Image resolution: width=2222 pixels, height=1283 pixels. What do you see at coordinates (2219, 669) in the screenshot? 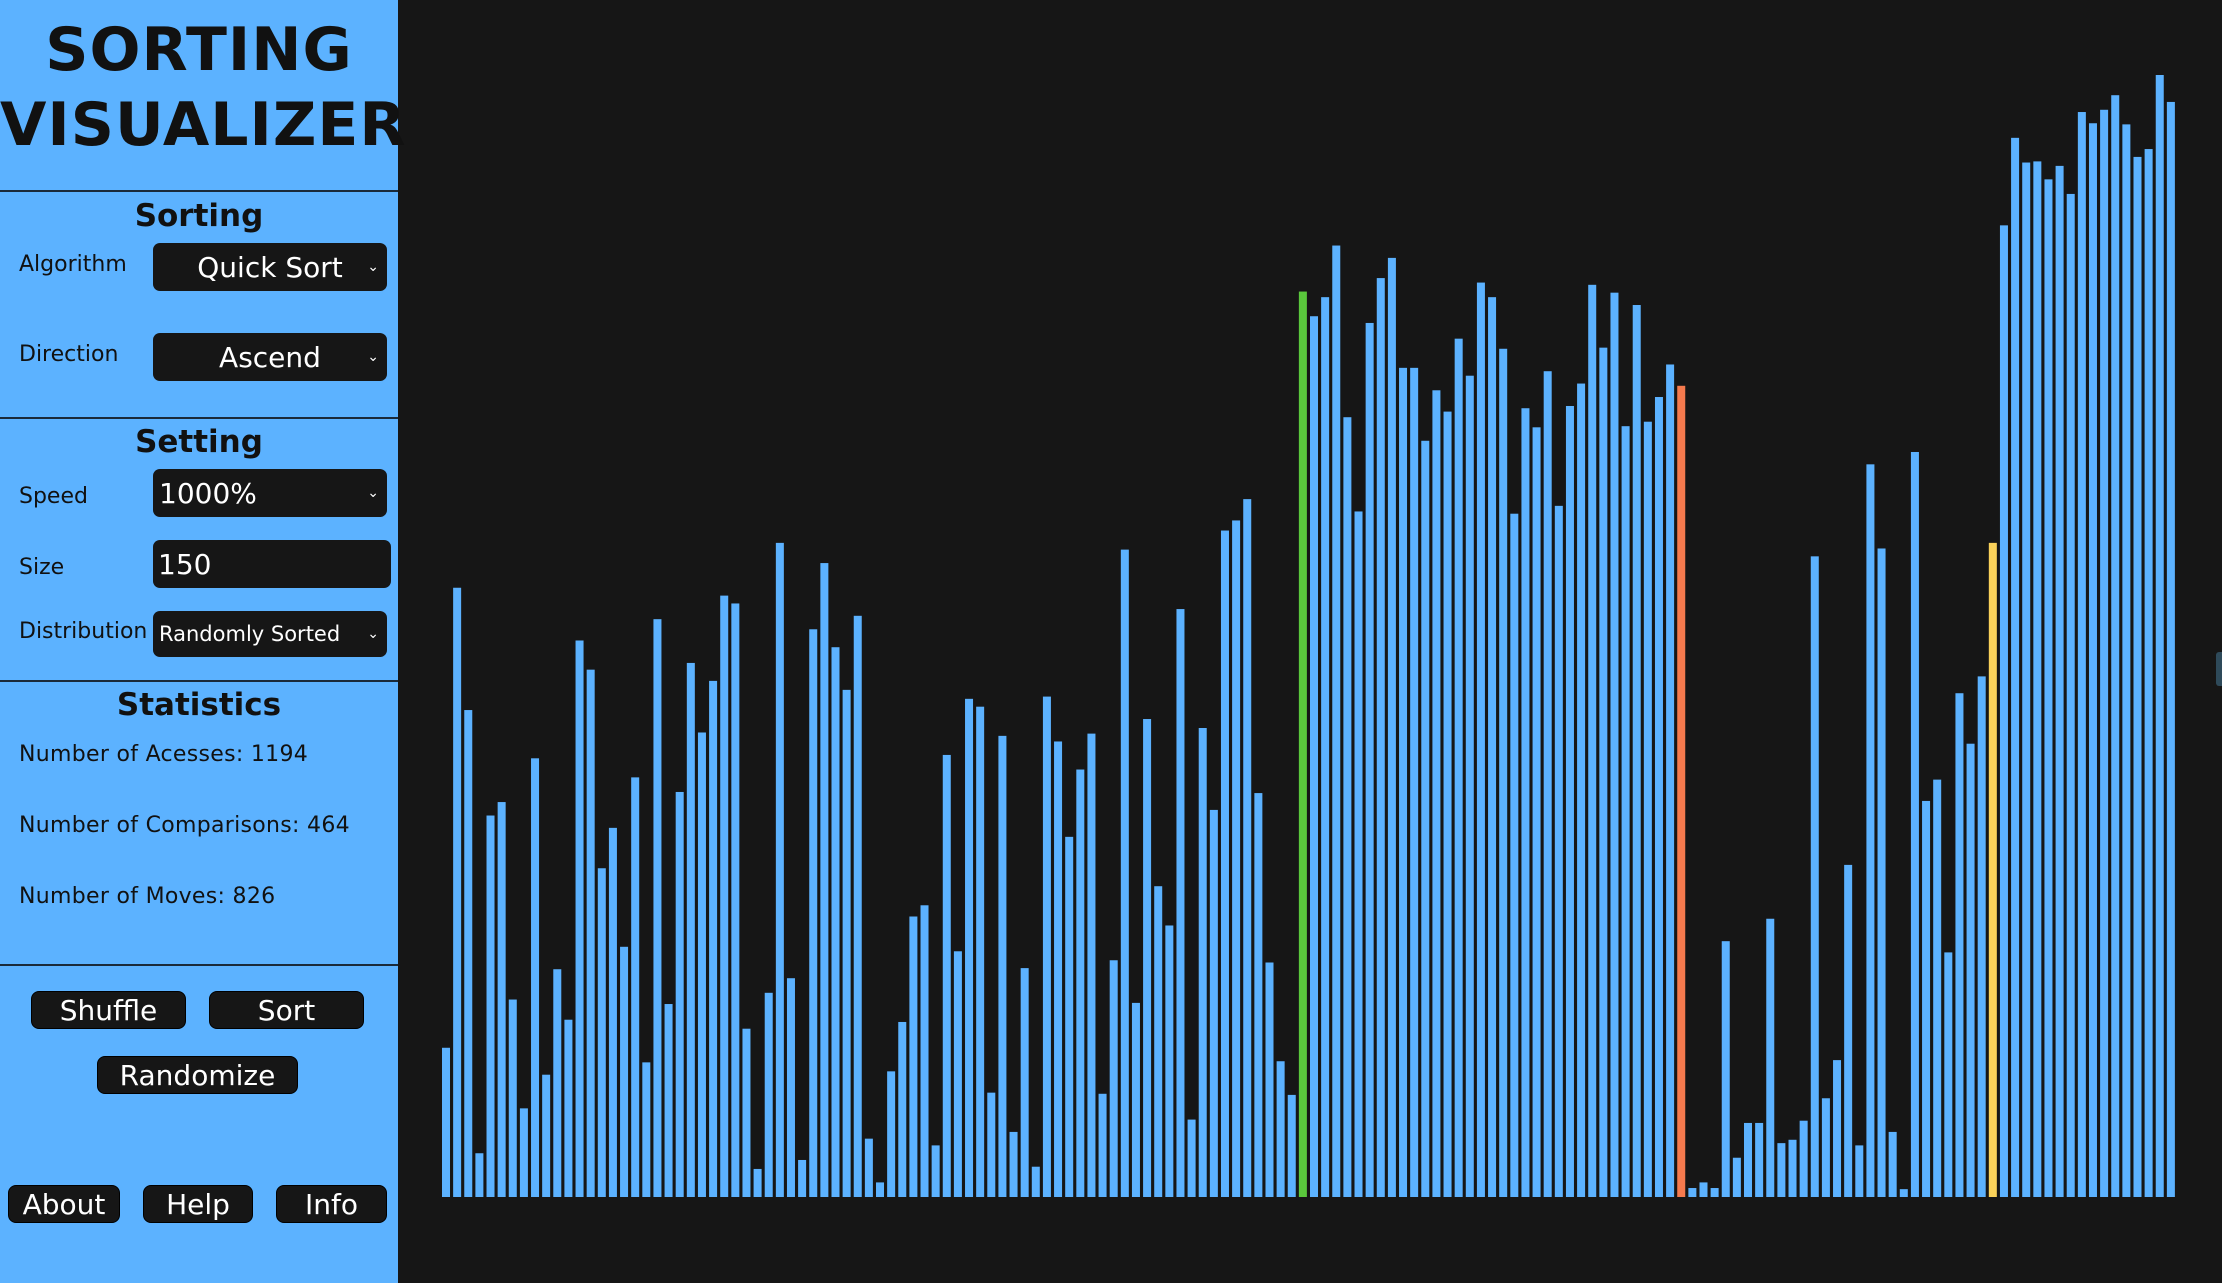
I see `scroll-handle` at bounding box center [2219, 669].